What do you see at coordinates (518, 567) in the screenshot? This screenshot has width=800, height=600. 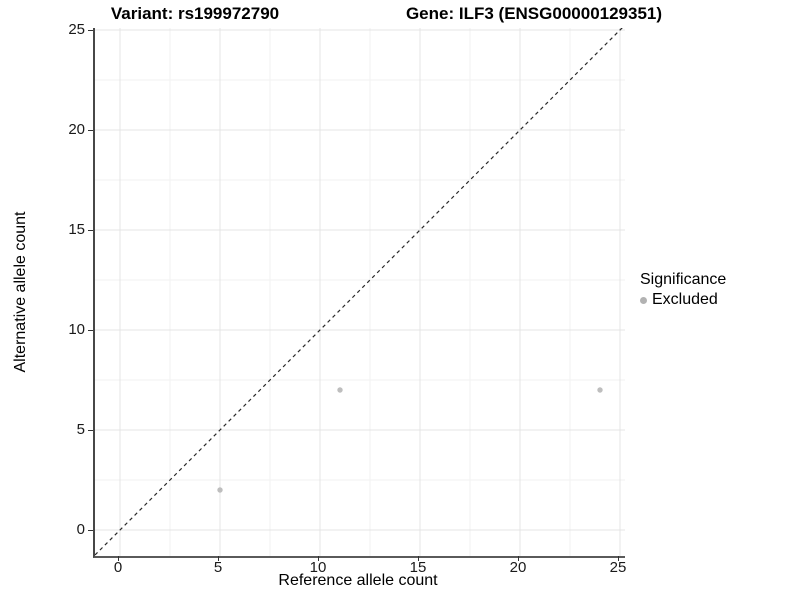 I see `x-tick-label: 20` at bounding box center [518, 567].